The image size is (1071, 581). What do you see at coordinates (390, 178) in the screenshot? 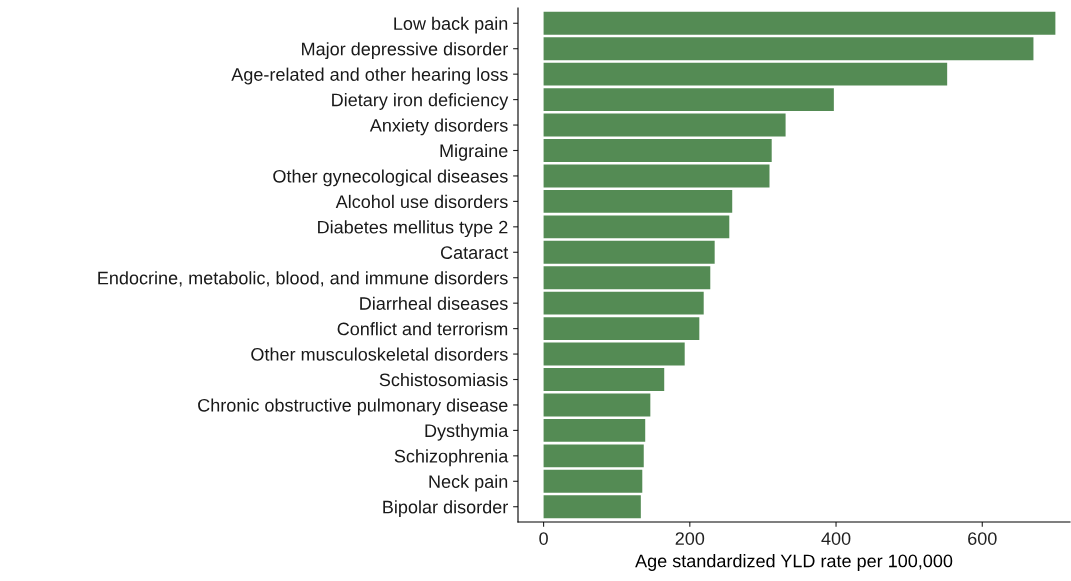
I see `y-tick-label: Other gynecological diseases` at bounding box center [390, 178].